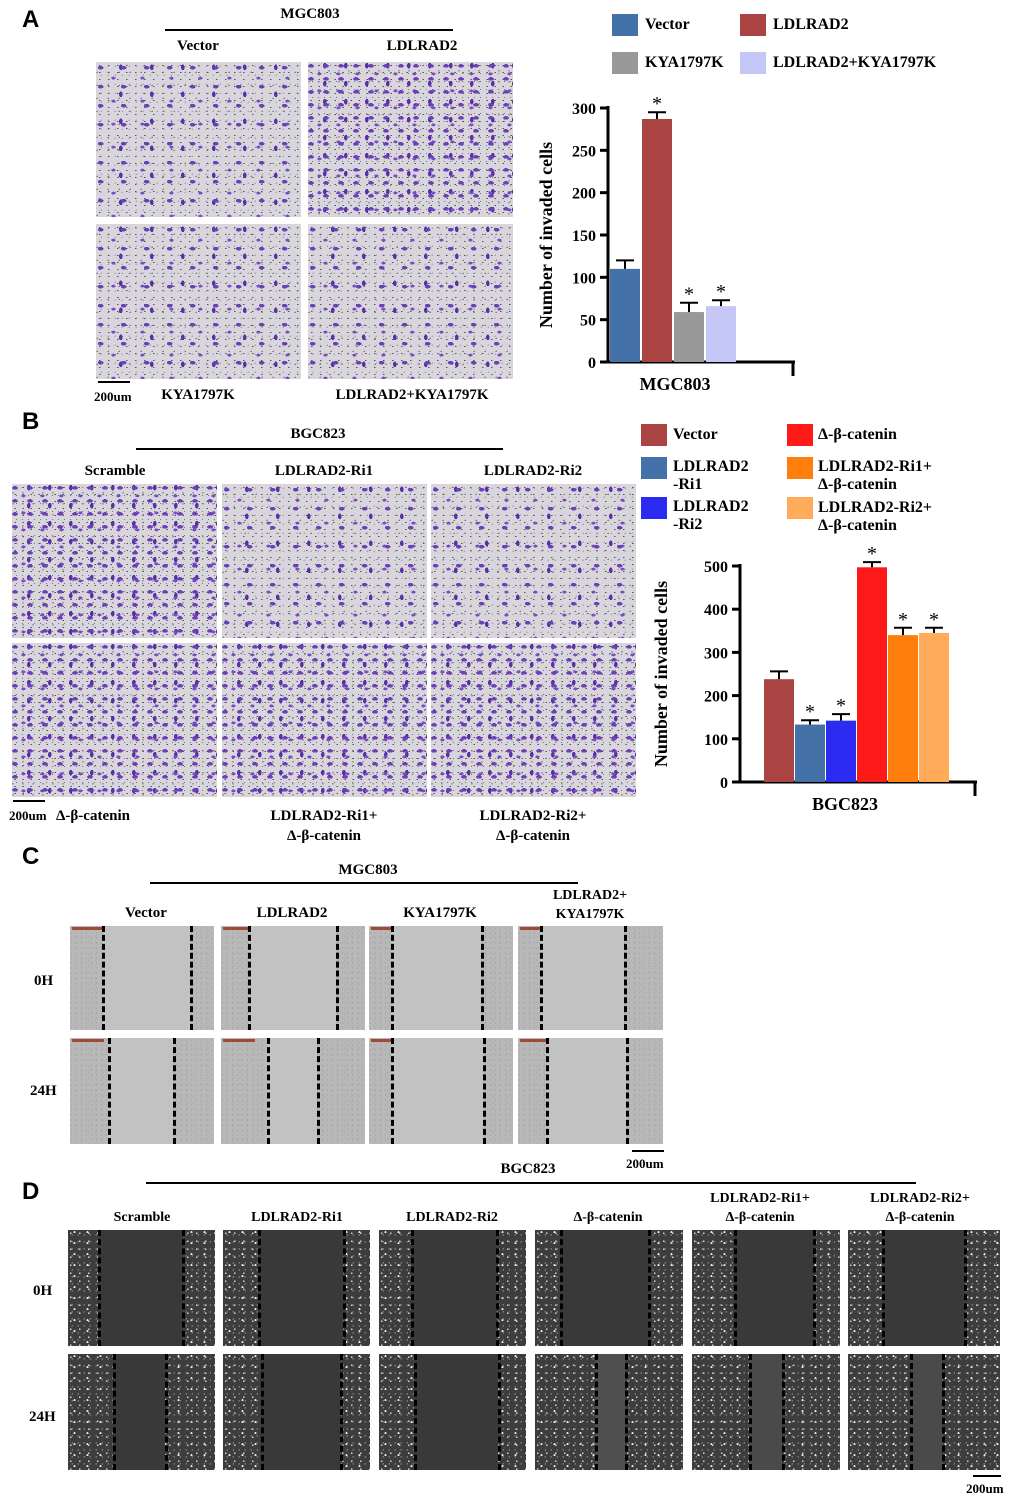  I want to click on chart-b-significance-5: *, so click(934, 620).